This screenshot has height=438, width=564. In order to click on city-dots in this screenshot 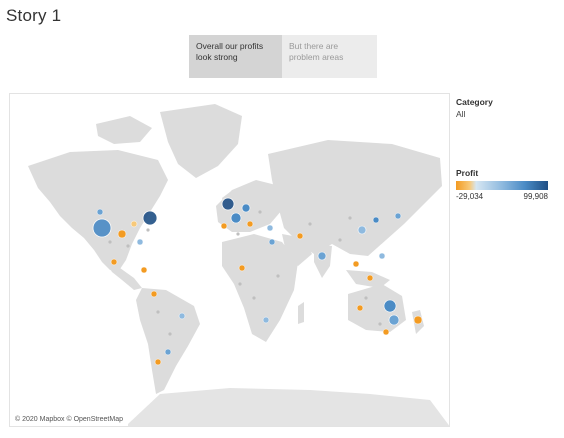, I will do `click(245, 273)`.